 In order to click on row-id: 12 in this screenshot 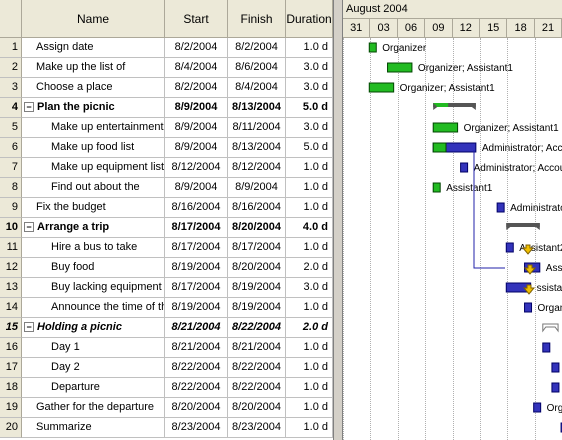, I will do `click(11, 268)`.